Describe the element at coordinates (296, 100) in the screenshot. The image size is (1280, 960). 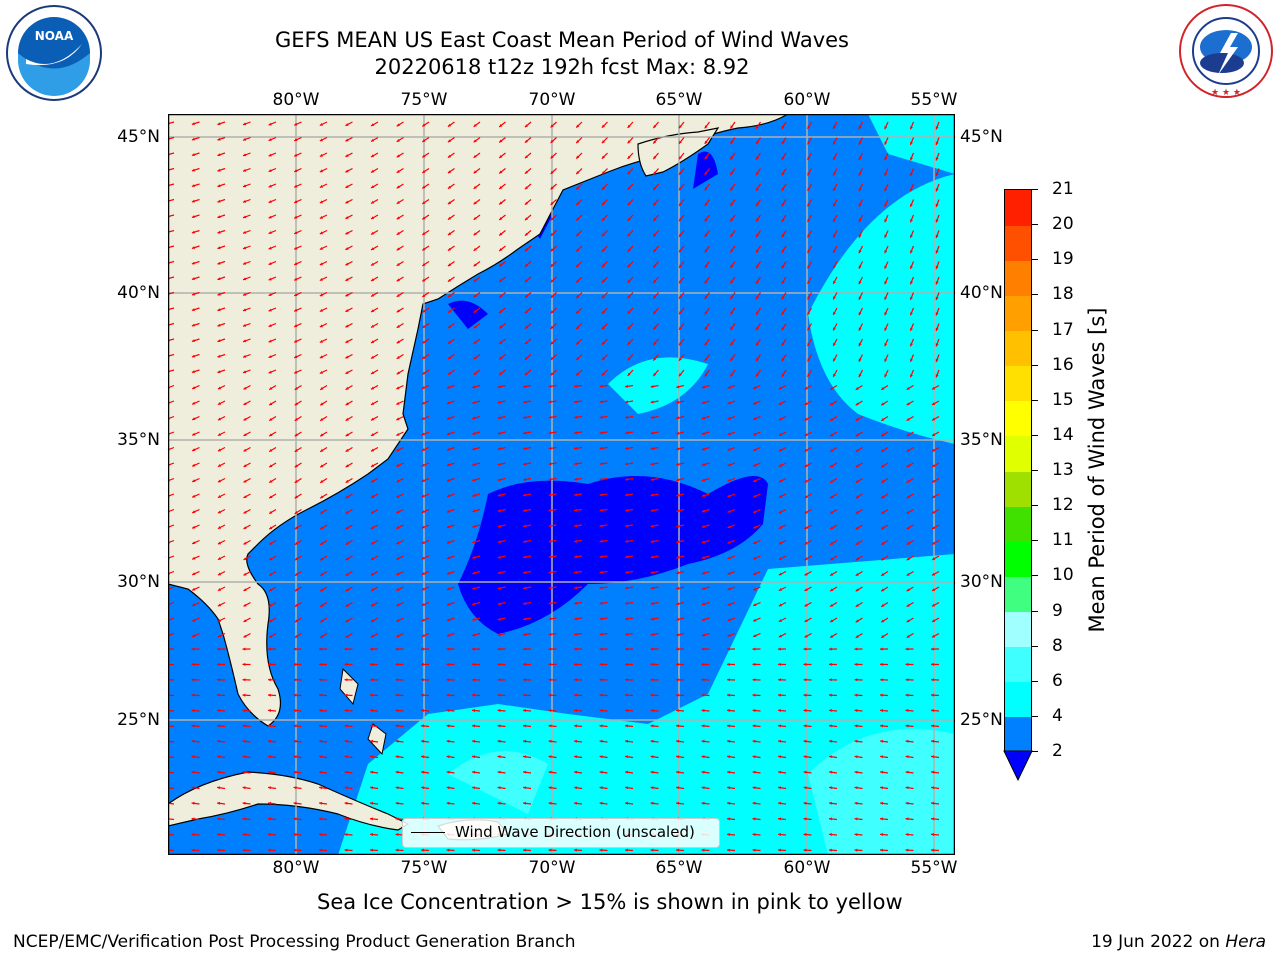
I see `lon-label-top: 80°W` at that location.